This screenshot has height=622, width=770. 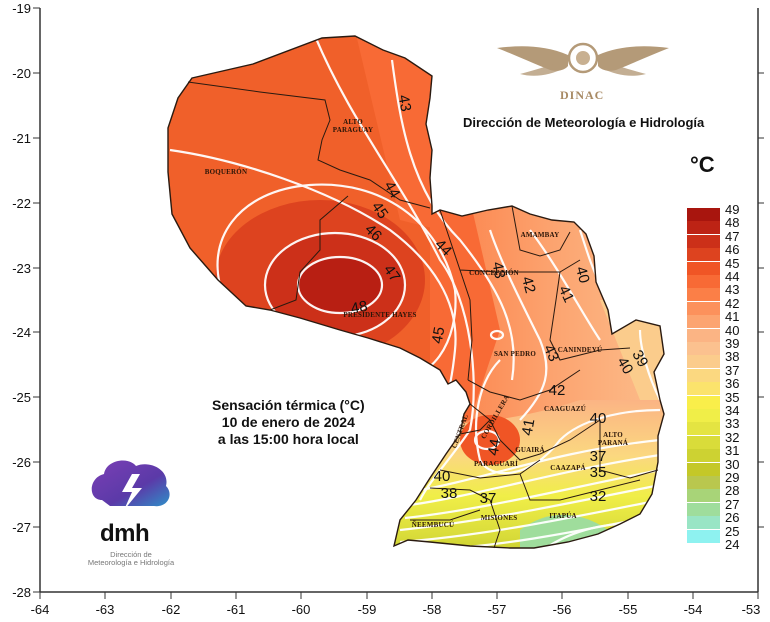 What do you see at coordinates (584, 122) in the screenshot?
I see `organization-title: Dirección de Meteorología e Hidrología` at bounding box center [584, 122].